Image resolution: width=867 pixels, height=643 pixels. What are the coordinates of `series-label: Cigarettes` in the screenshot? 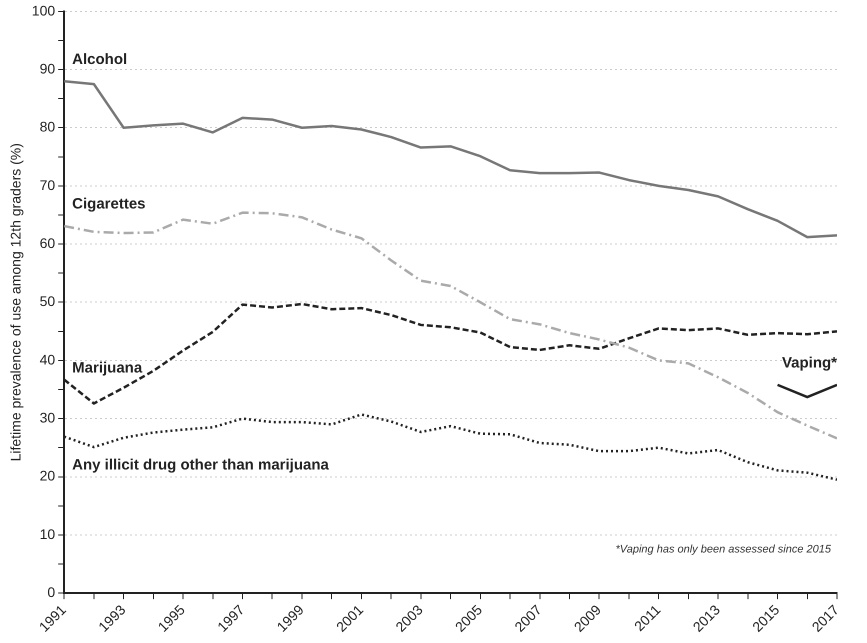 It's located at (109, 204).